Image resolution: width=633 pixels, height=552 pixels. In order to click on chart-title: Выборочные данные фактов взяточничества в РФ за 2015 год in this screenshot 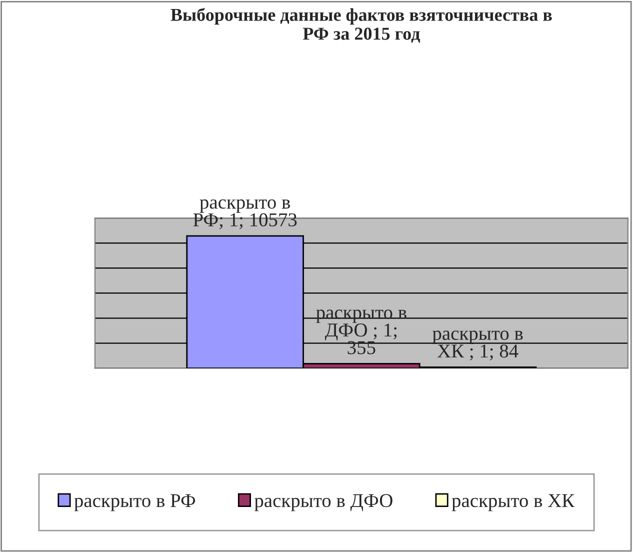, I will do `click(361, 25)`.